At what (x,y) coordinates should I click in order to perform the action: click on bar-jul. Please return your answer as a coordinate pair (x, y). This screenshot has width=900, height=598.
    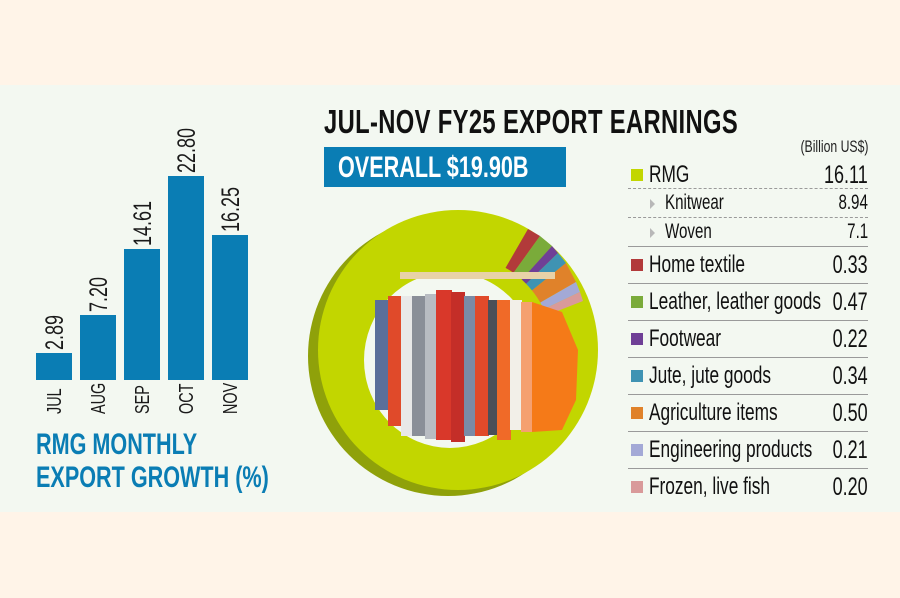
    Looking at the image, I should click on (54, 366).